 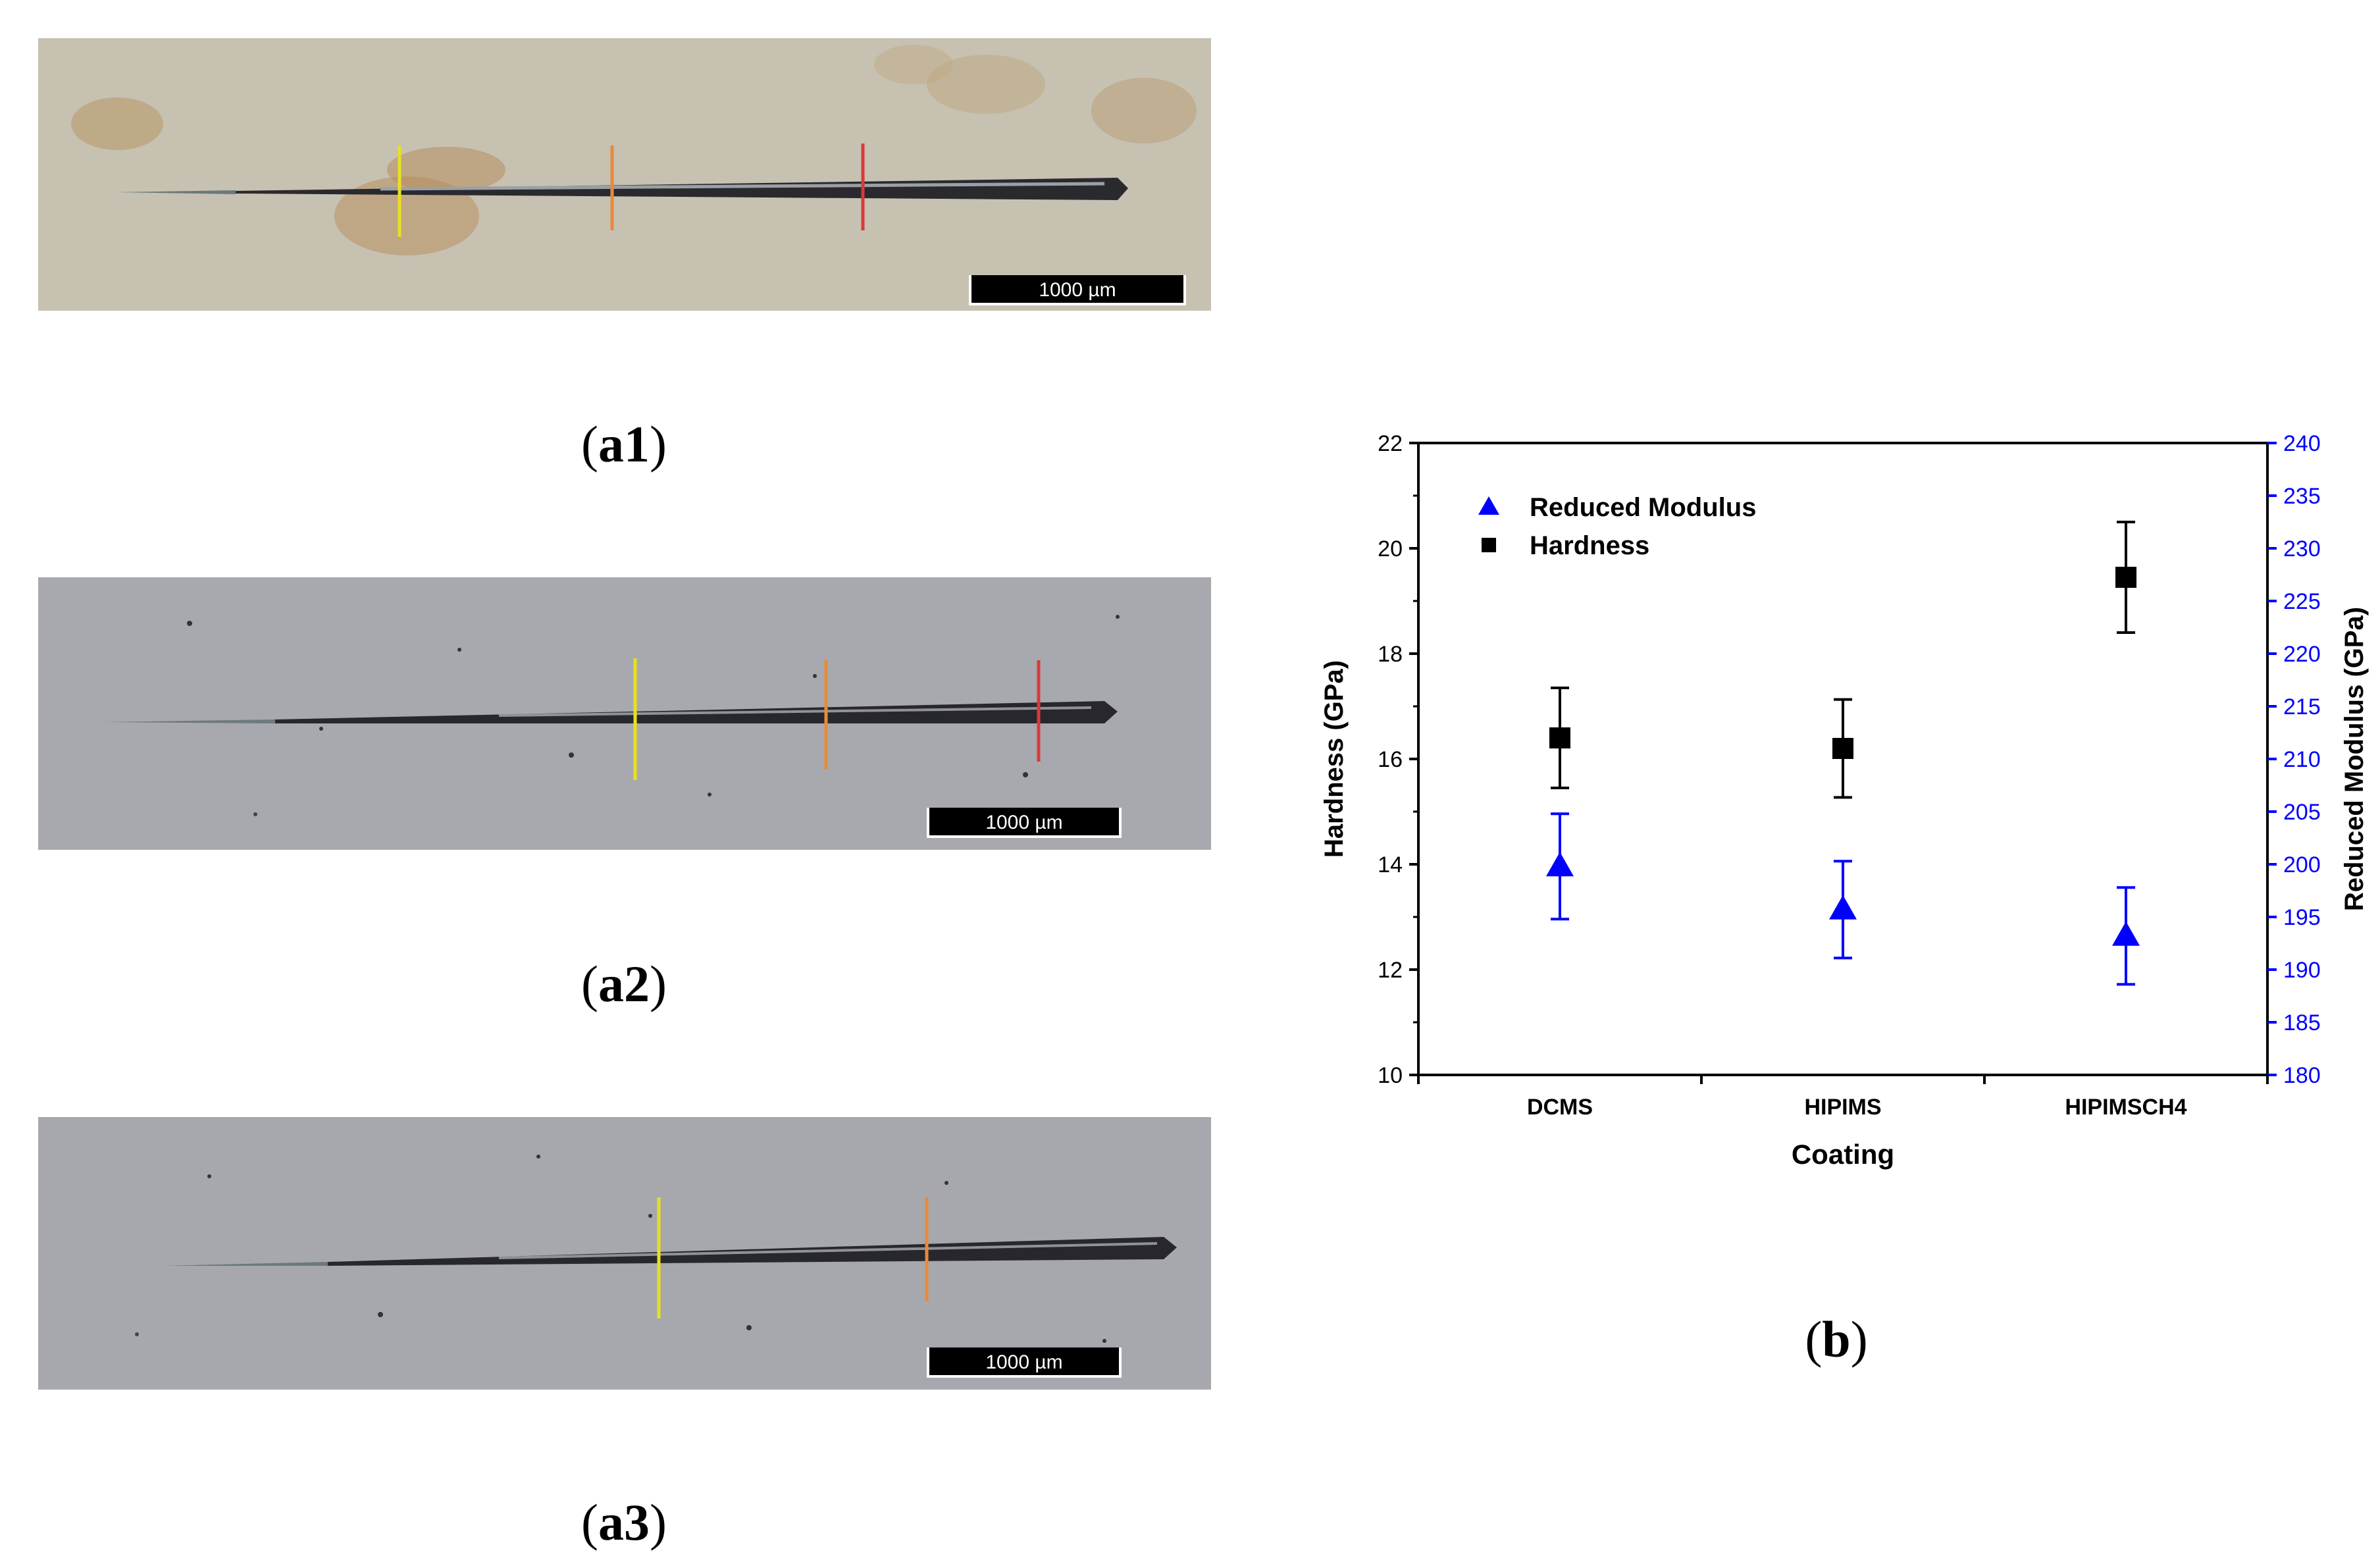 What do you see at coordinates (1836, 1339) in the screenshot?
I see `panel-caption-b: (b)` at bounding box center [1836, 1339].